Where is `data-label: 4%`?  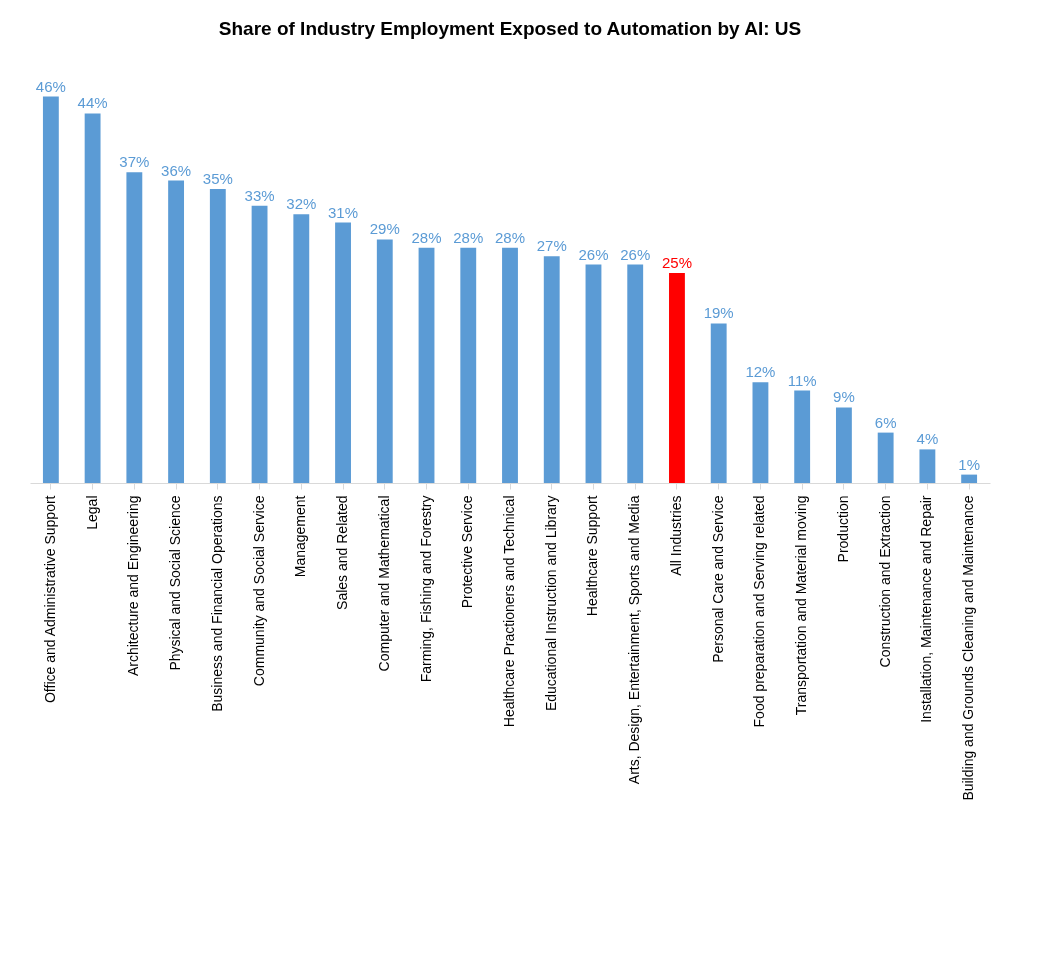 data-label: 4% is located at coordinates (927, 439).